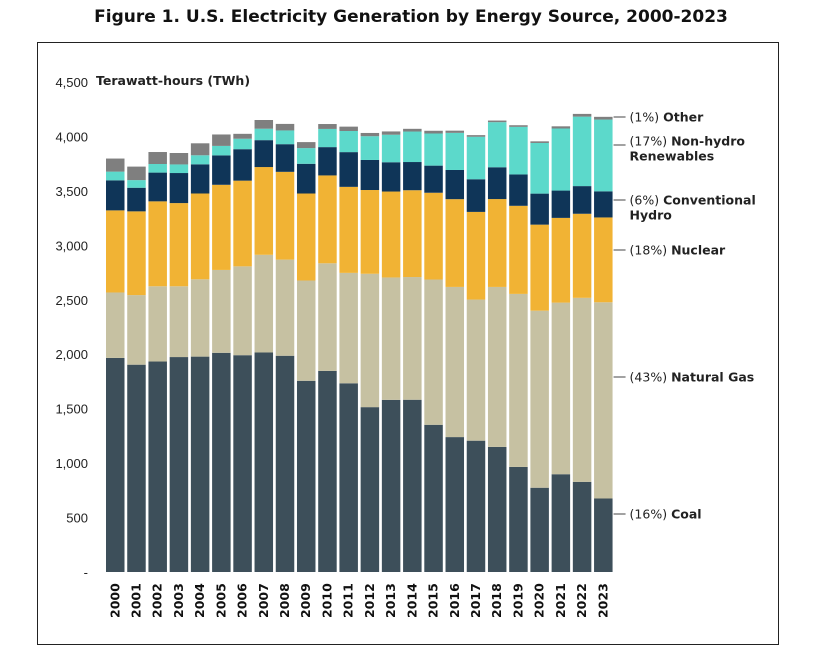  Describe the element at coordinates (71, 82) in the screenshot. I see `y-tick-label: 4,500` at that location.